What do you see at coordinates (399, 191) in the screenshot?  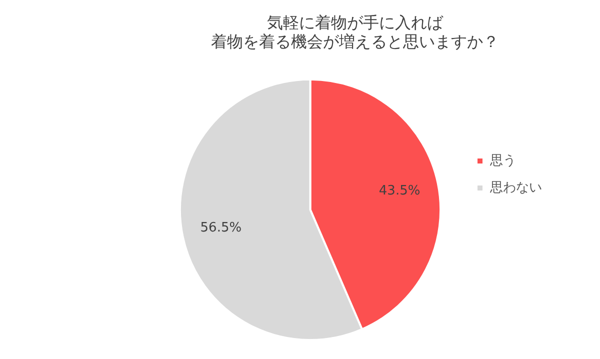 I see `data-label: 43.5%` at bounding box center [399, 191].